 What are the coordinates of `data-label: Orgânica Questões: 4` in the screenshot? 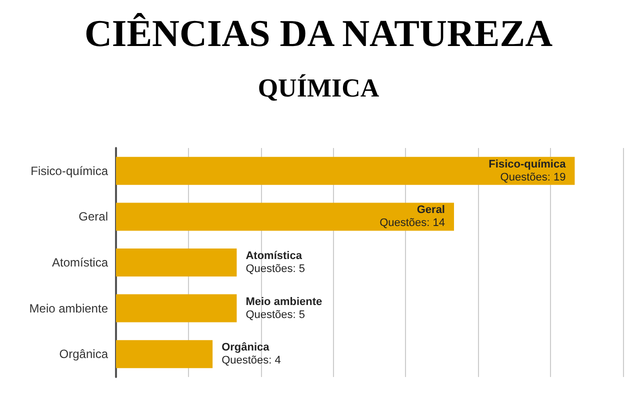 It's located at (251, 354).